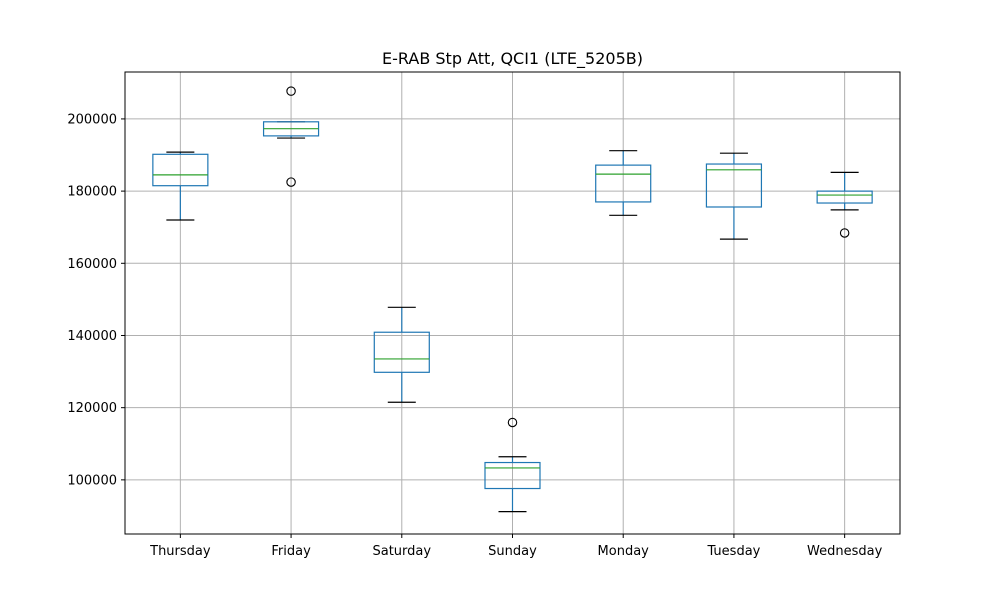 Image resolution: width=1000 pixels, height=600 pixels. I want to click on y-tick-label: 200000, so click(92, 119).